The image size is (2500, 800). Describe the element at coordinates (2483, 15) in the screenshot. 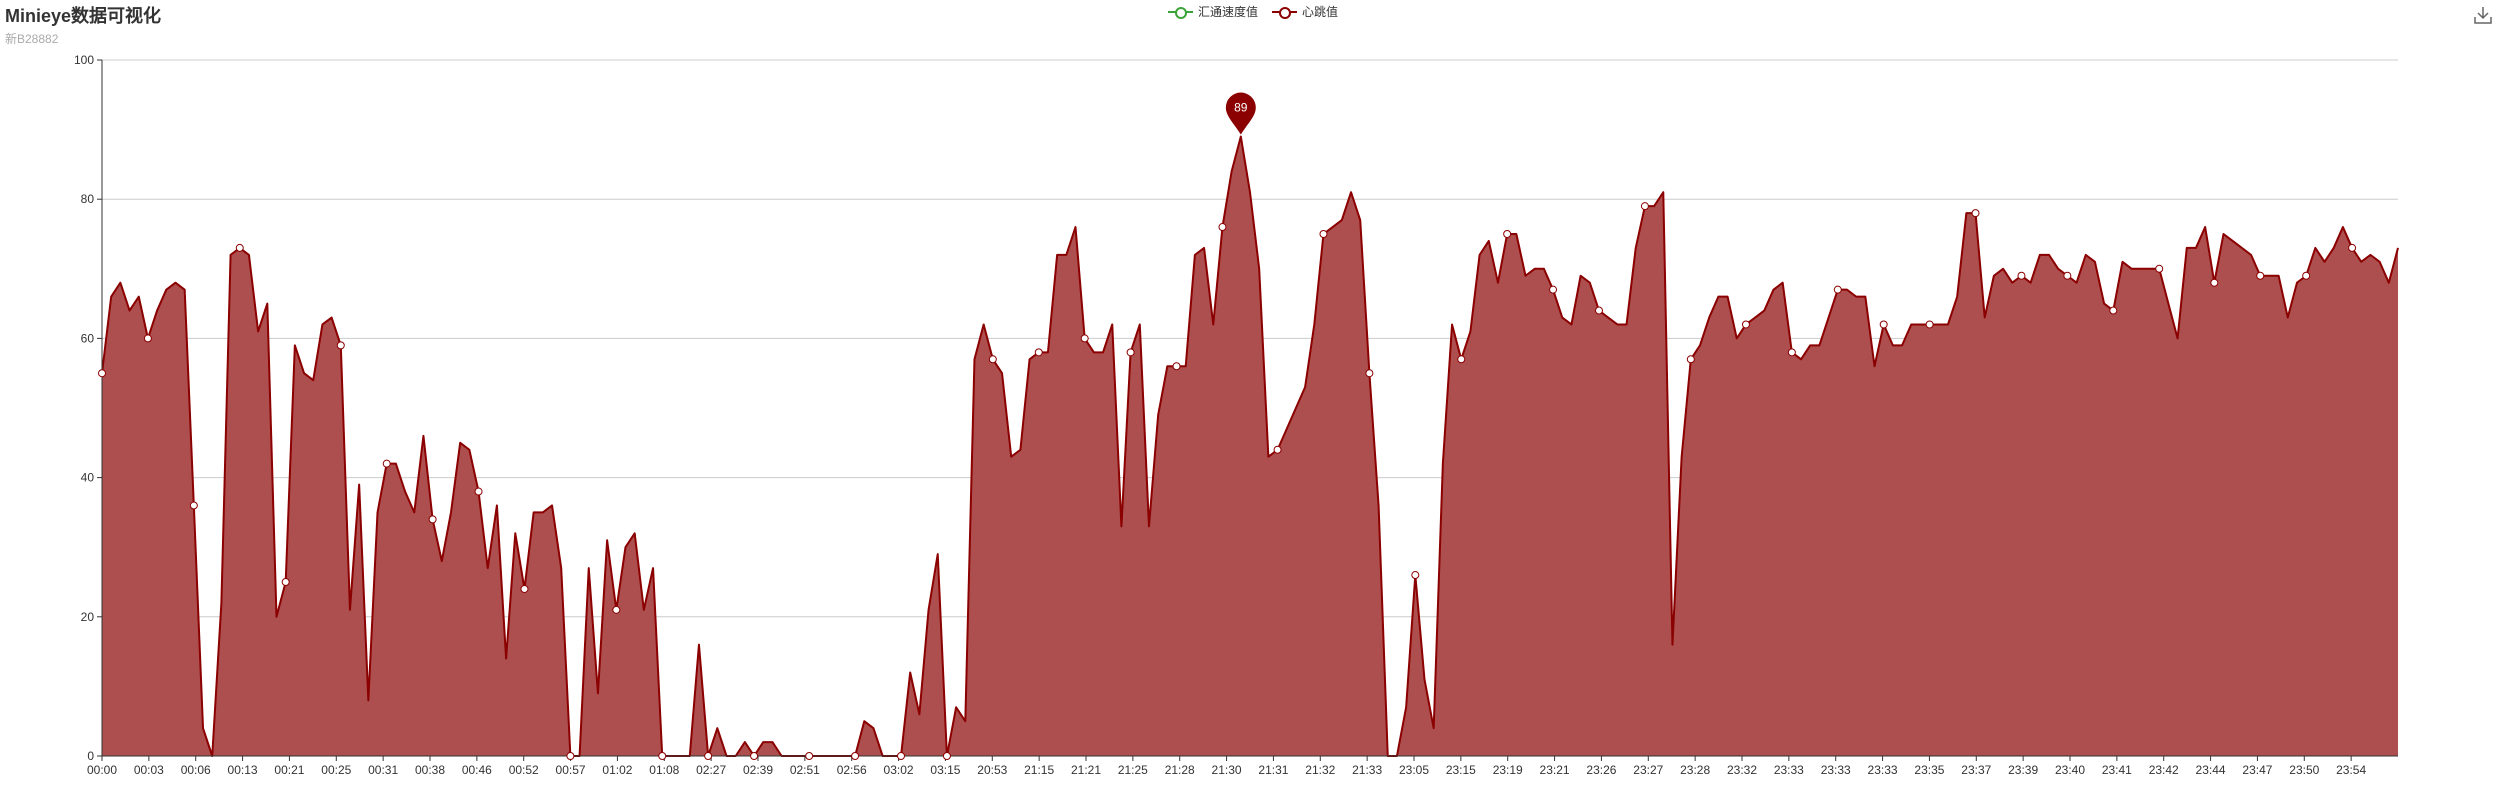

I see `download-button` at that location.